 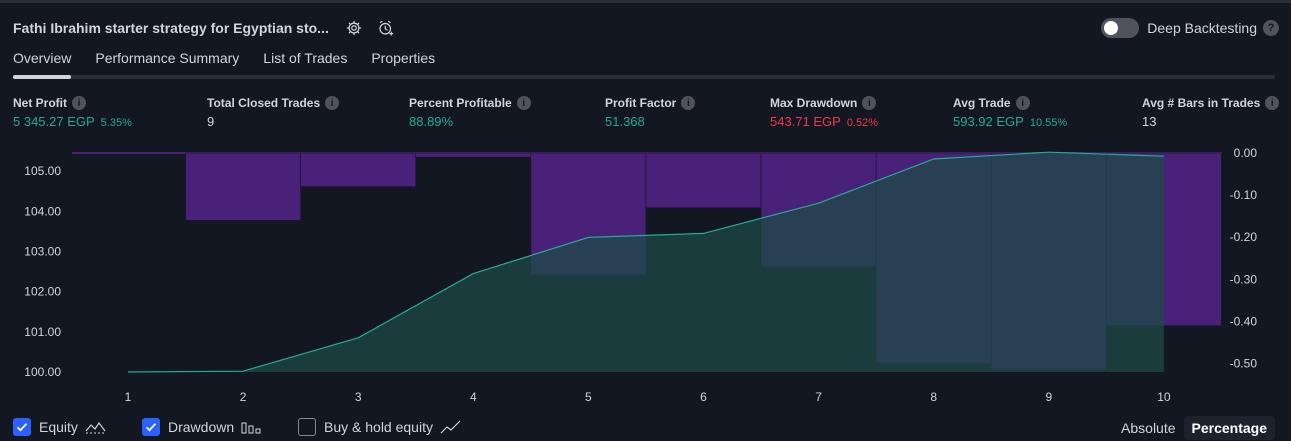 What do you see at coordinates (588, 397) in the screenshot?
I see `x-tick-label: 5` at bounding box center [588, 397].